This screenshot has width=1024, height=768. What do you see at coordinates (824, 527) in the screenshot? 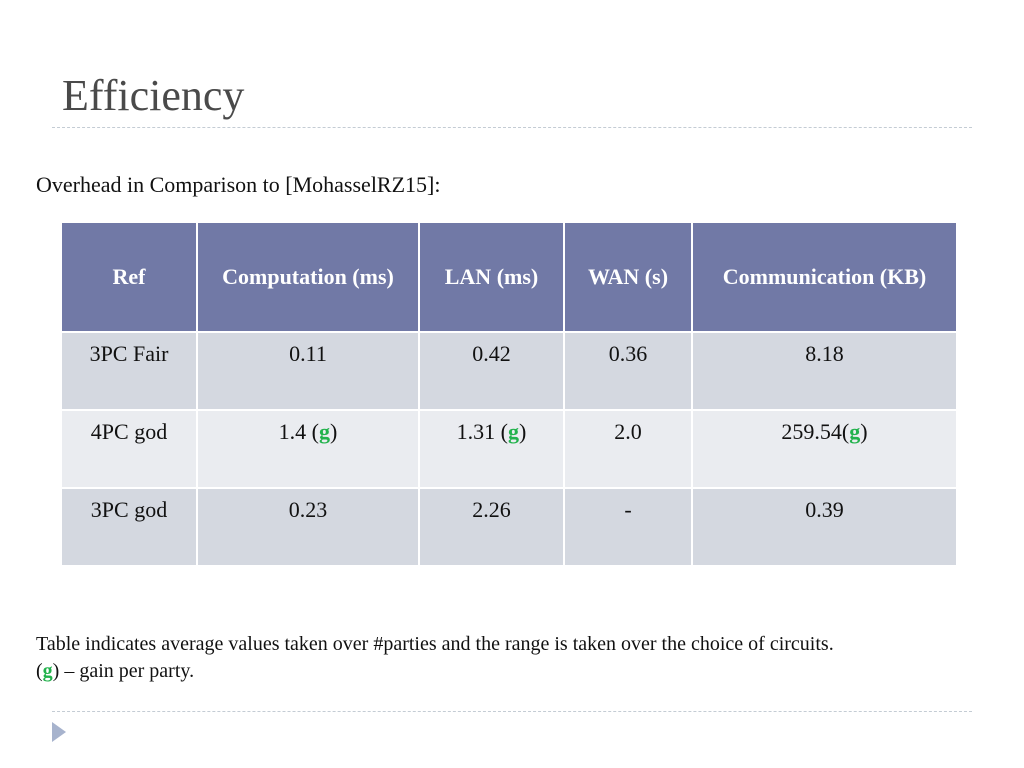
I see `cell-communication: 0.39` at bounding box center [824, 527].